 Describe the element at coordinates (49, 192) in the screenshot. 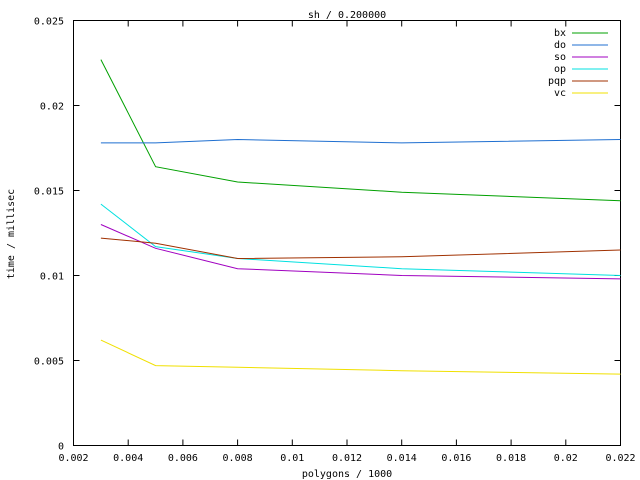

I see `y-tick-label: 0.015` at that location.